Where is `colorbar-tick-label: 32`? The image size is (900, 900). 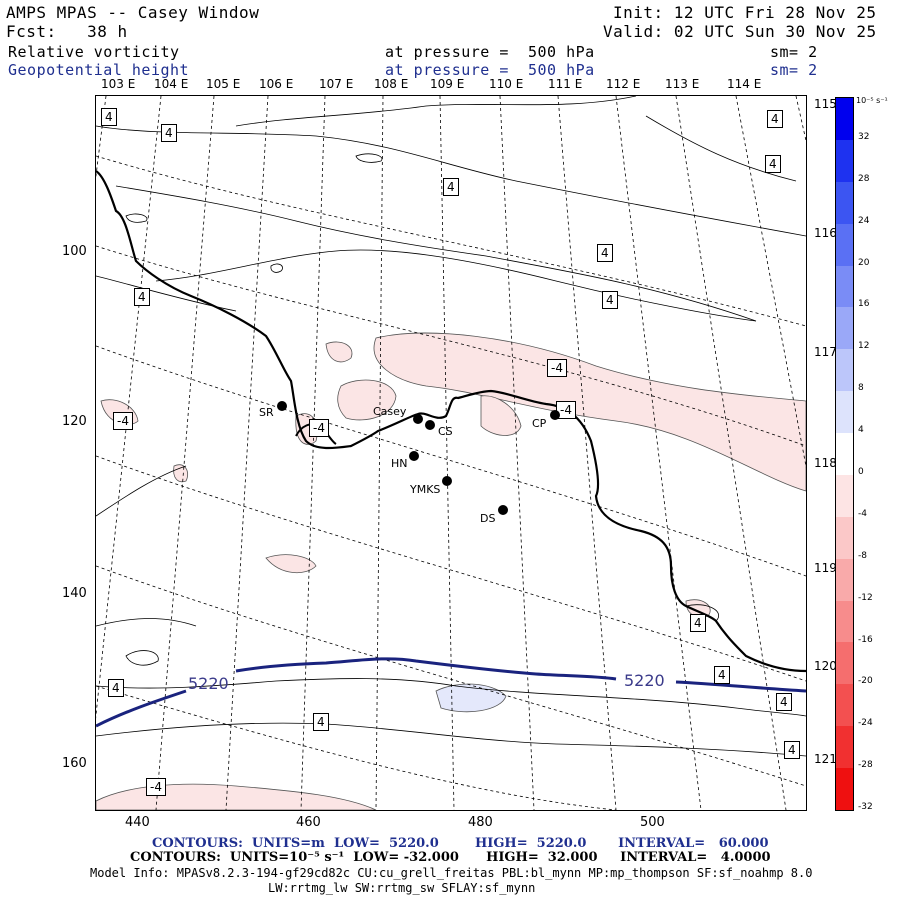 colorbar-tick-label: 32 is located at coordinates (864, 136).